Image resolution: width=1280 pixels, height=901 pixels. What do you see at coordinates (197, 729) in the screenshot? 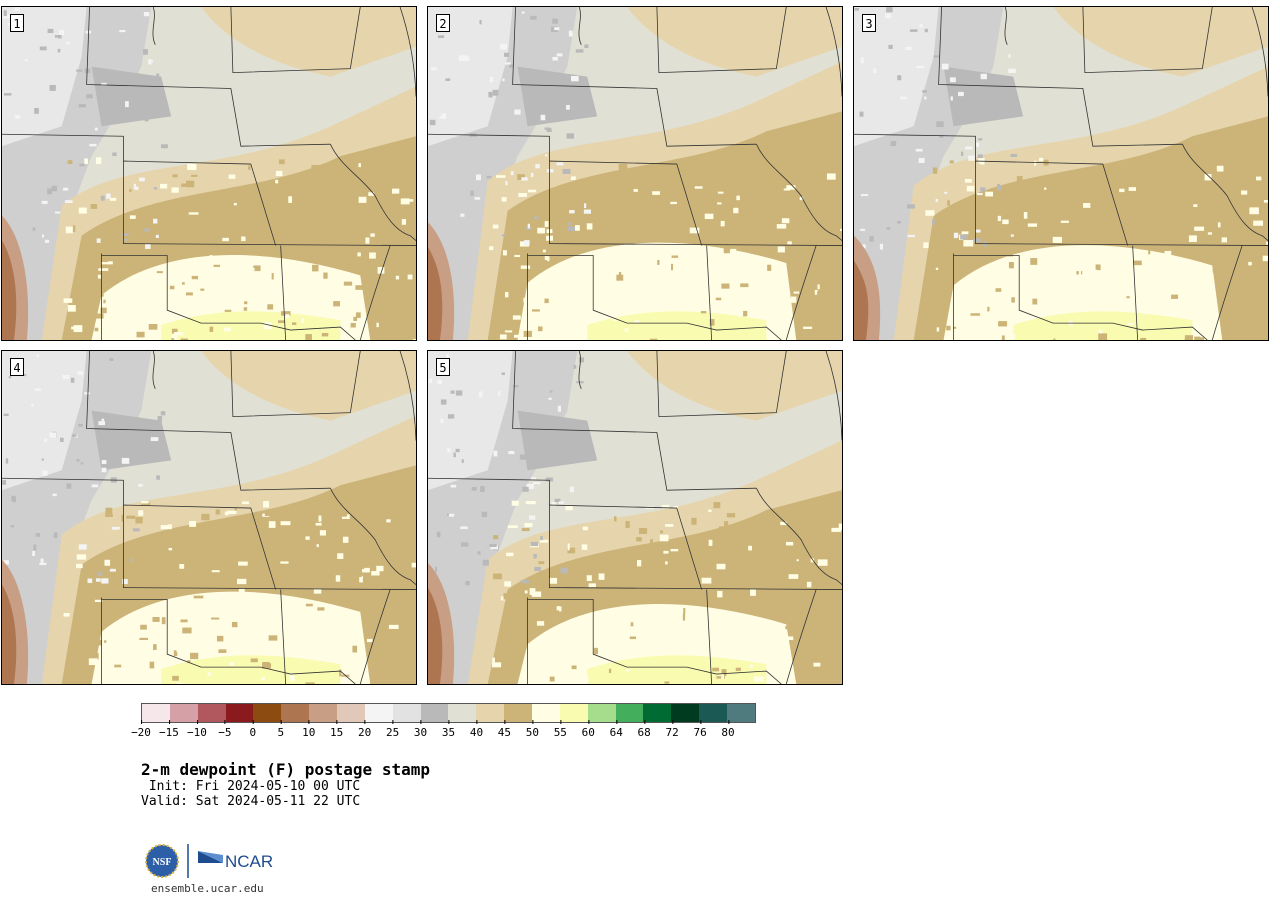
I see `colorbar-tick-label: −10` at bounding box center [197, 729].